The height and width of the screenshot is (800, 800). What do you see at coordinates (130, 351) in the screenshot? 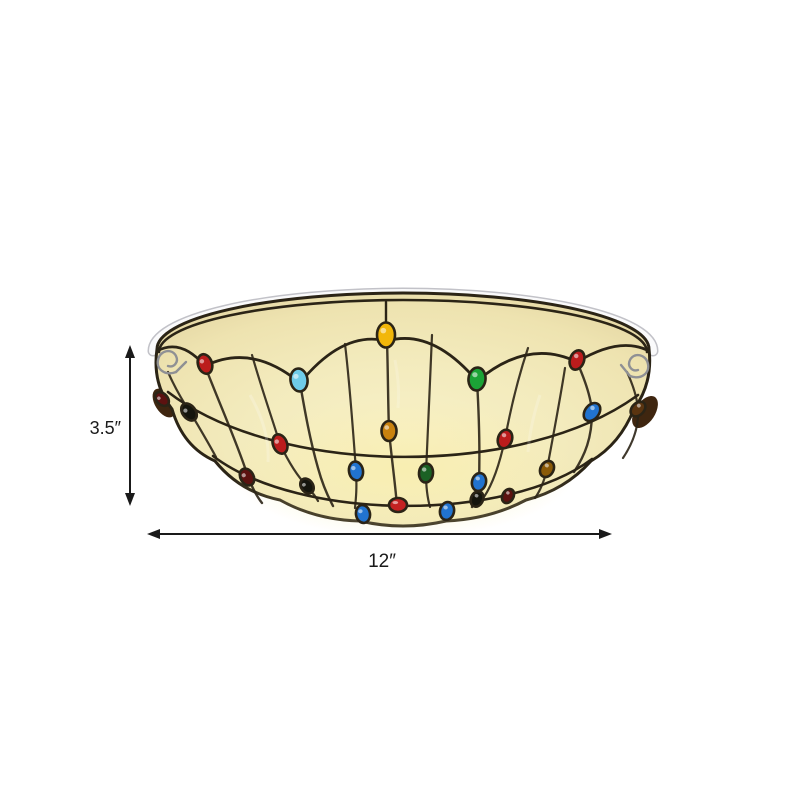
I see `arrowhead-up-icon` at bounding box center [130, 351].